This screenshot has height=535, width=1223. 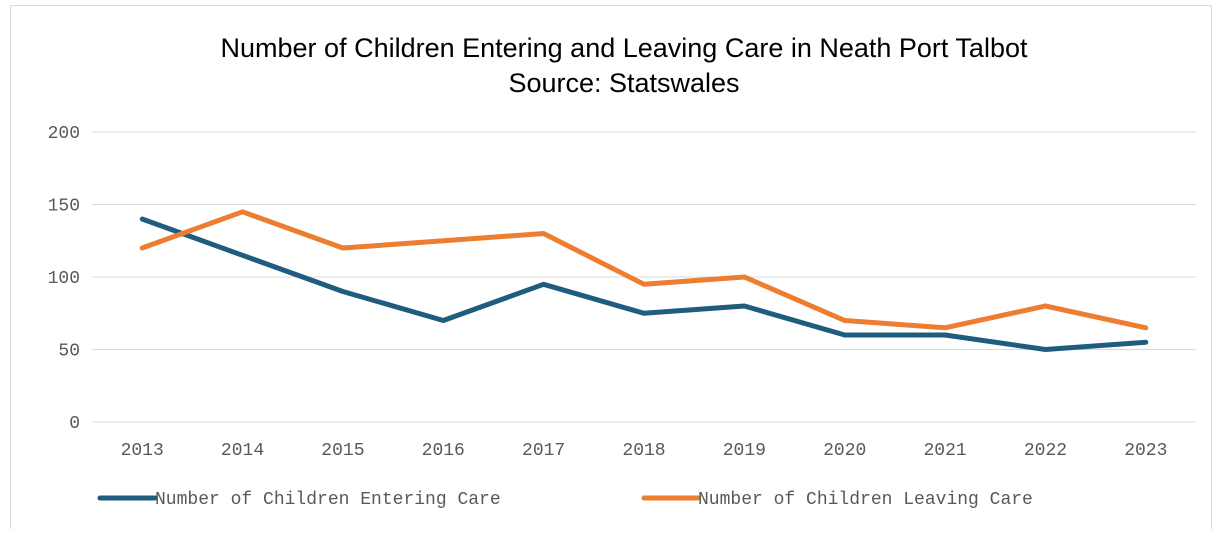 I want to click on x-tick-label: 2023, so click(x=1145, y=451).